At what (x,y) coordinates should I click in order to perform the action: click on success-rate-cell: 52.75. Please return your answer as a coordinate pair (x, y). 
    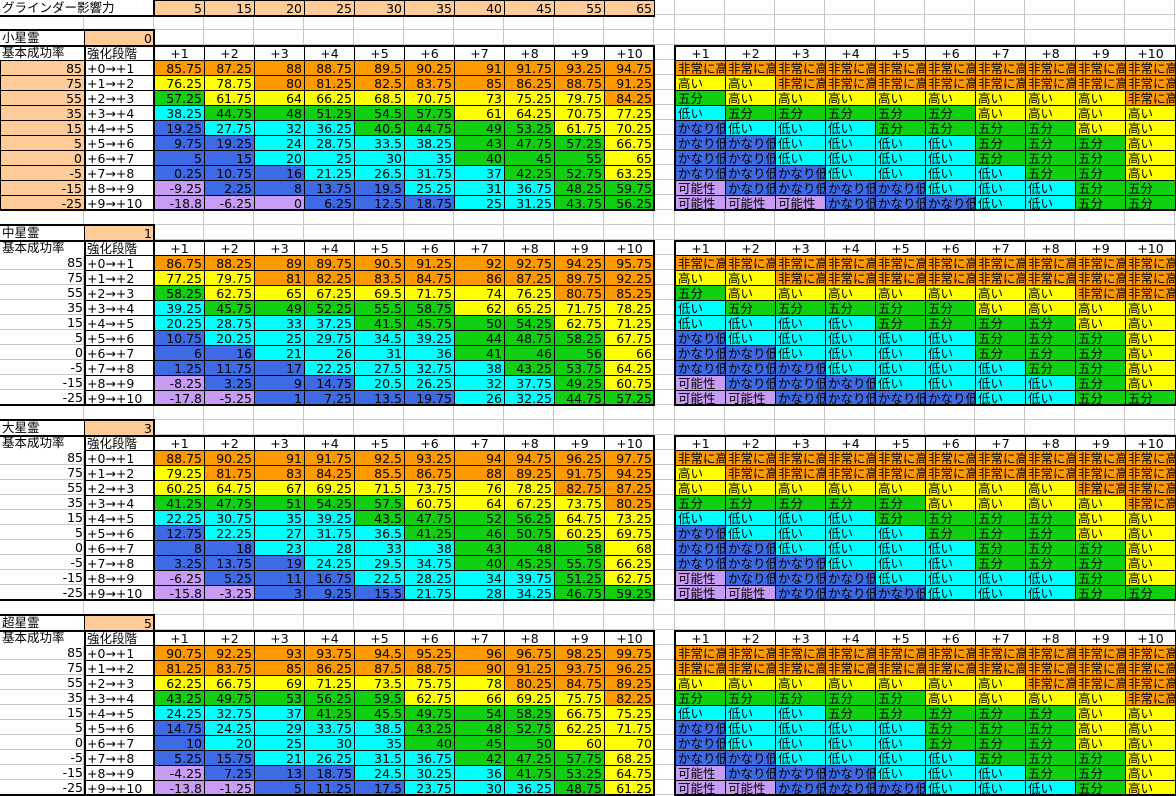
    Looking at the image, I should click on (529, 728).